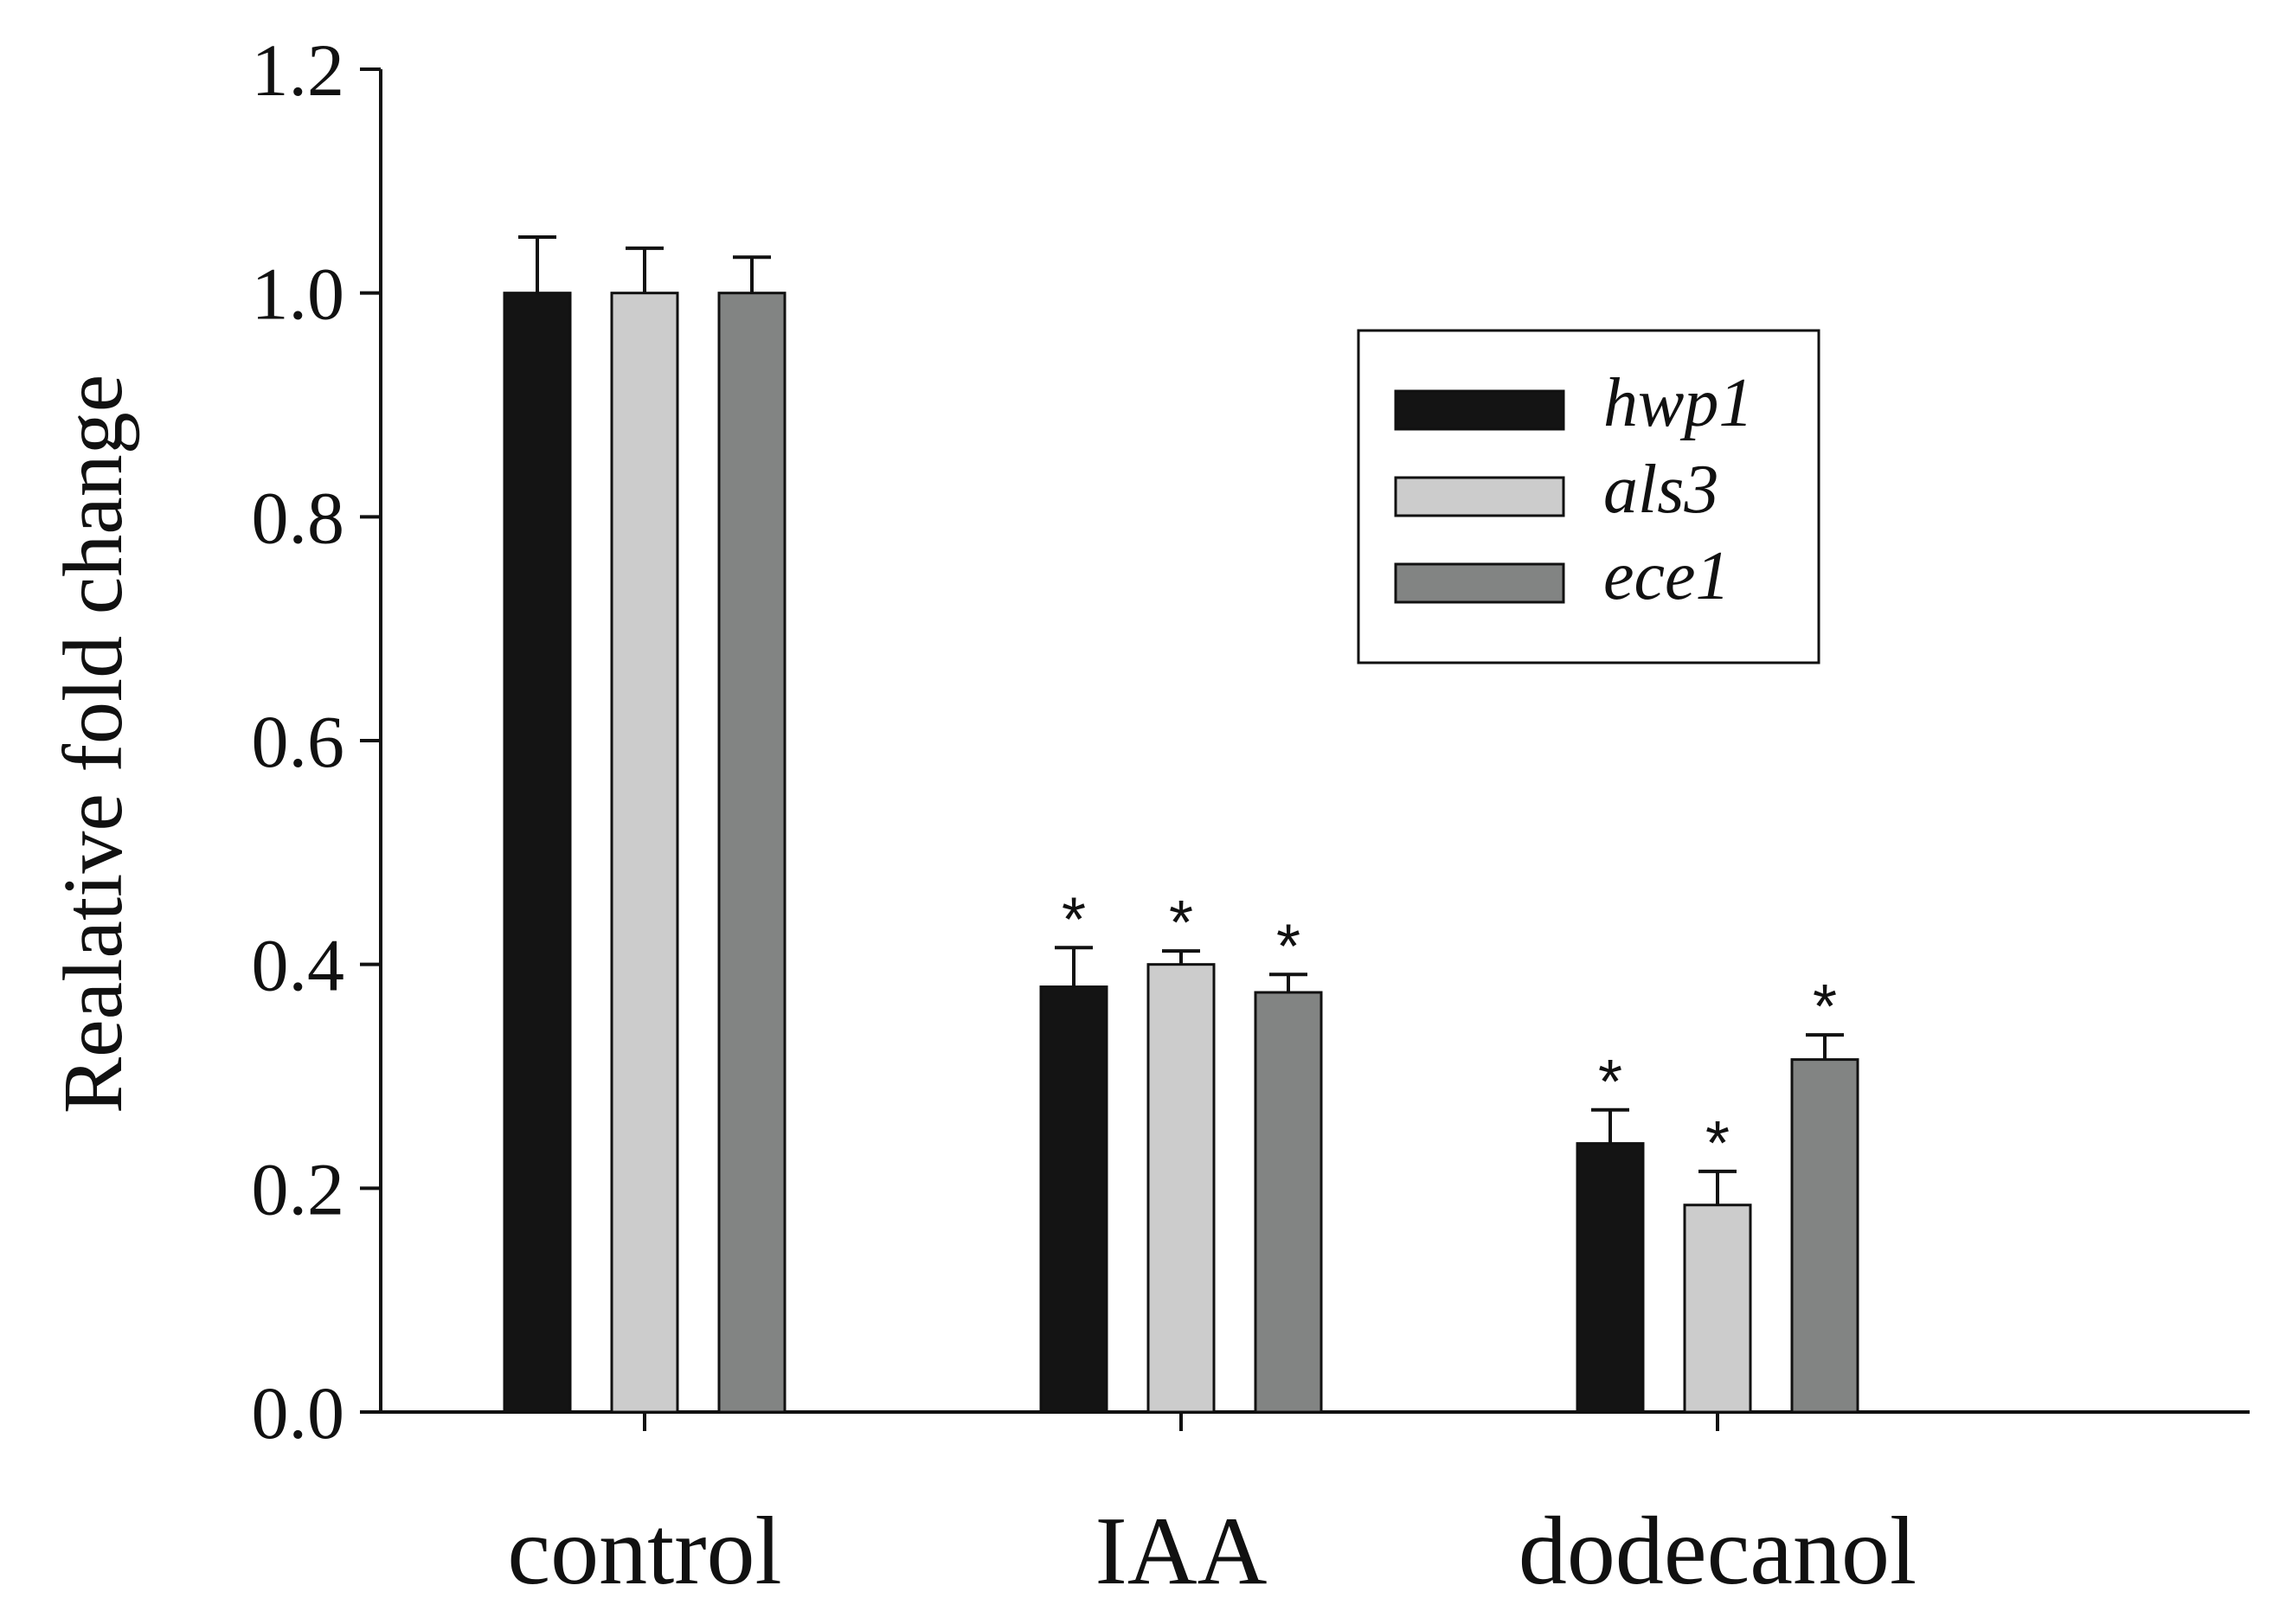  I want to click on y-tick-label: 0.6, so click(298, 741).